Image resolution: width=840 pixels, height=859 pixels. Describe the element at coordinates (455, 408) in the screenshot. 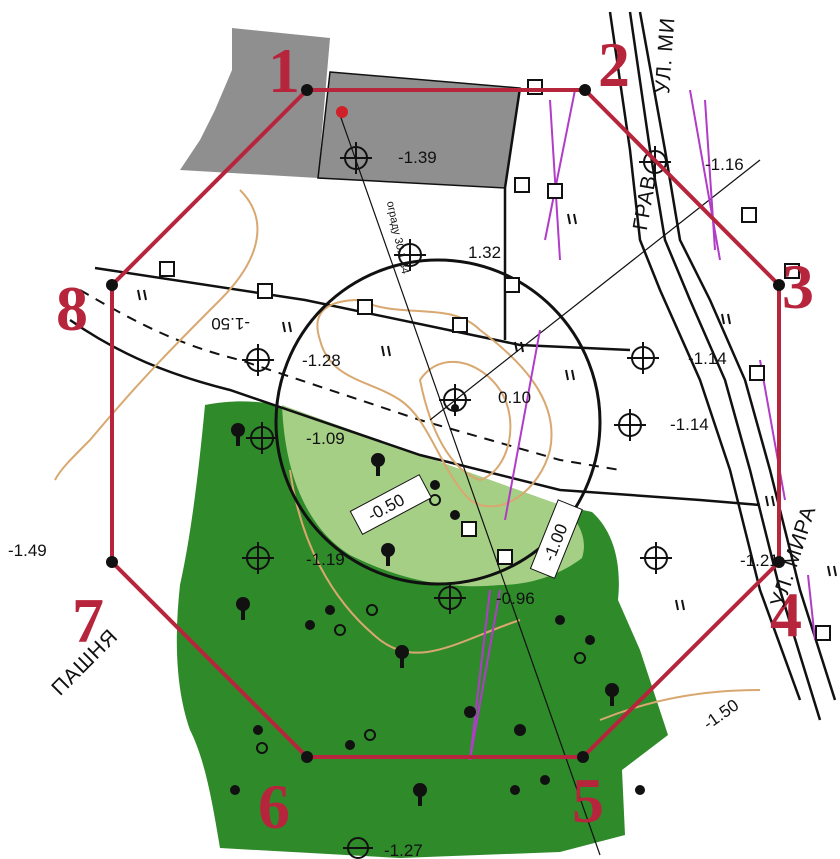

I see `center-dot` at that location.